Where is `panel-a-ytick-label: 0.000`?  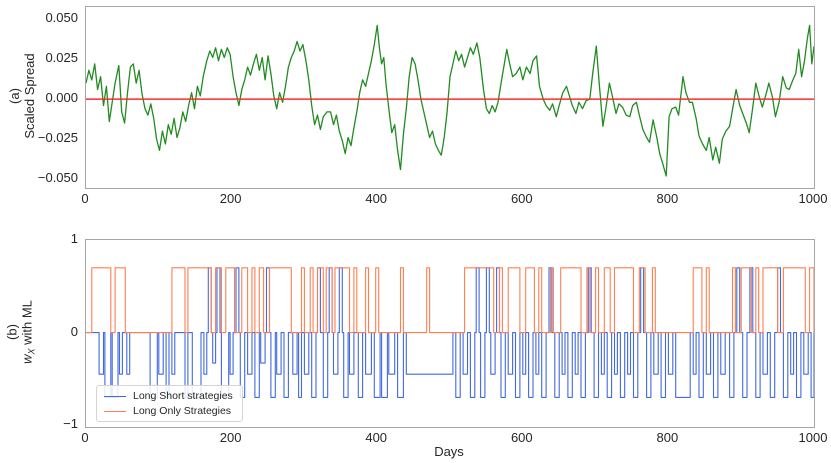 panel-a-ytick-label: 0.000 is located at coordinates (61, 98).